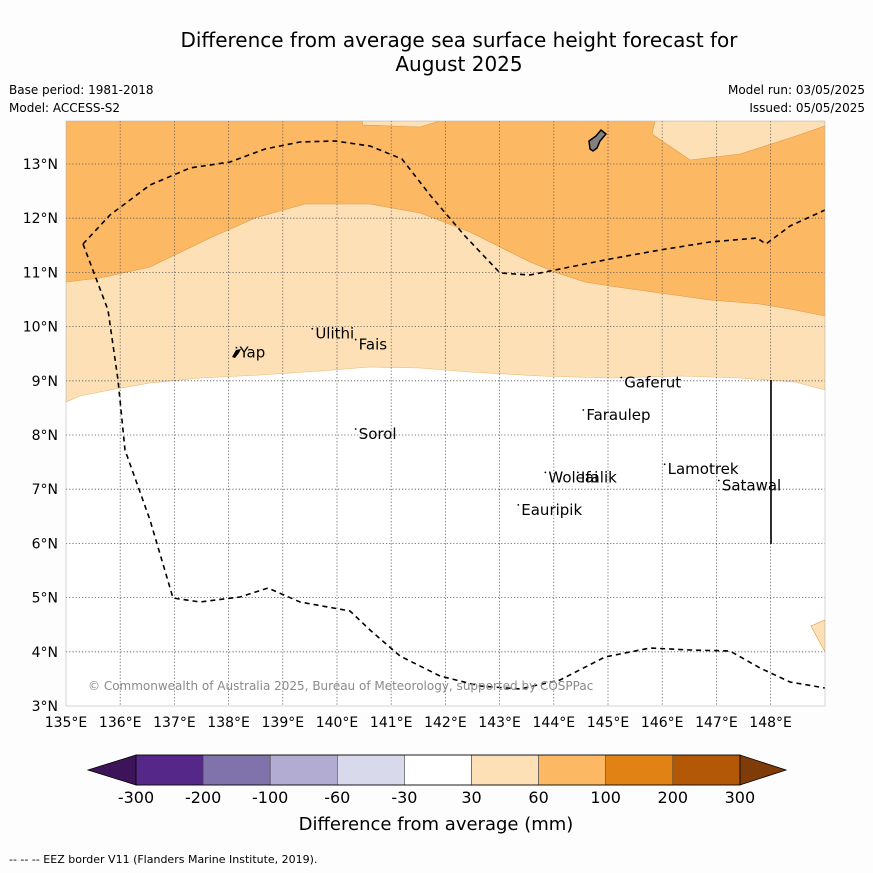 The image size is (873, 873). Describe the element at coordinates (608, 723) in the screenshot. I see `lon-tick-label: 145°E` at that location.